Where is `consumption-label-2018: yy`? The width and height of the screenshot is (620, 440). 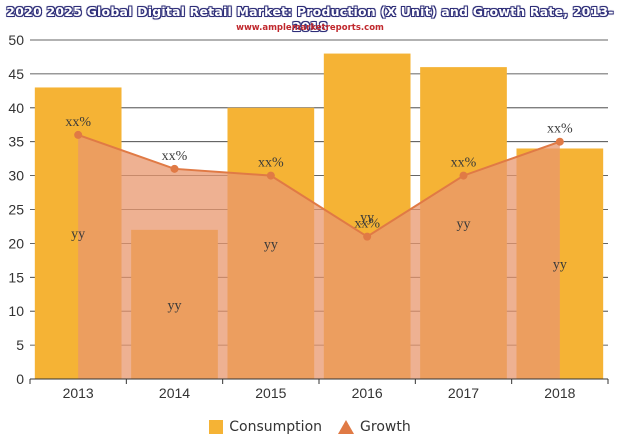 consumption-label-2018: yy is located at coordinates (560, 265).